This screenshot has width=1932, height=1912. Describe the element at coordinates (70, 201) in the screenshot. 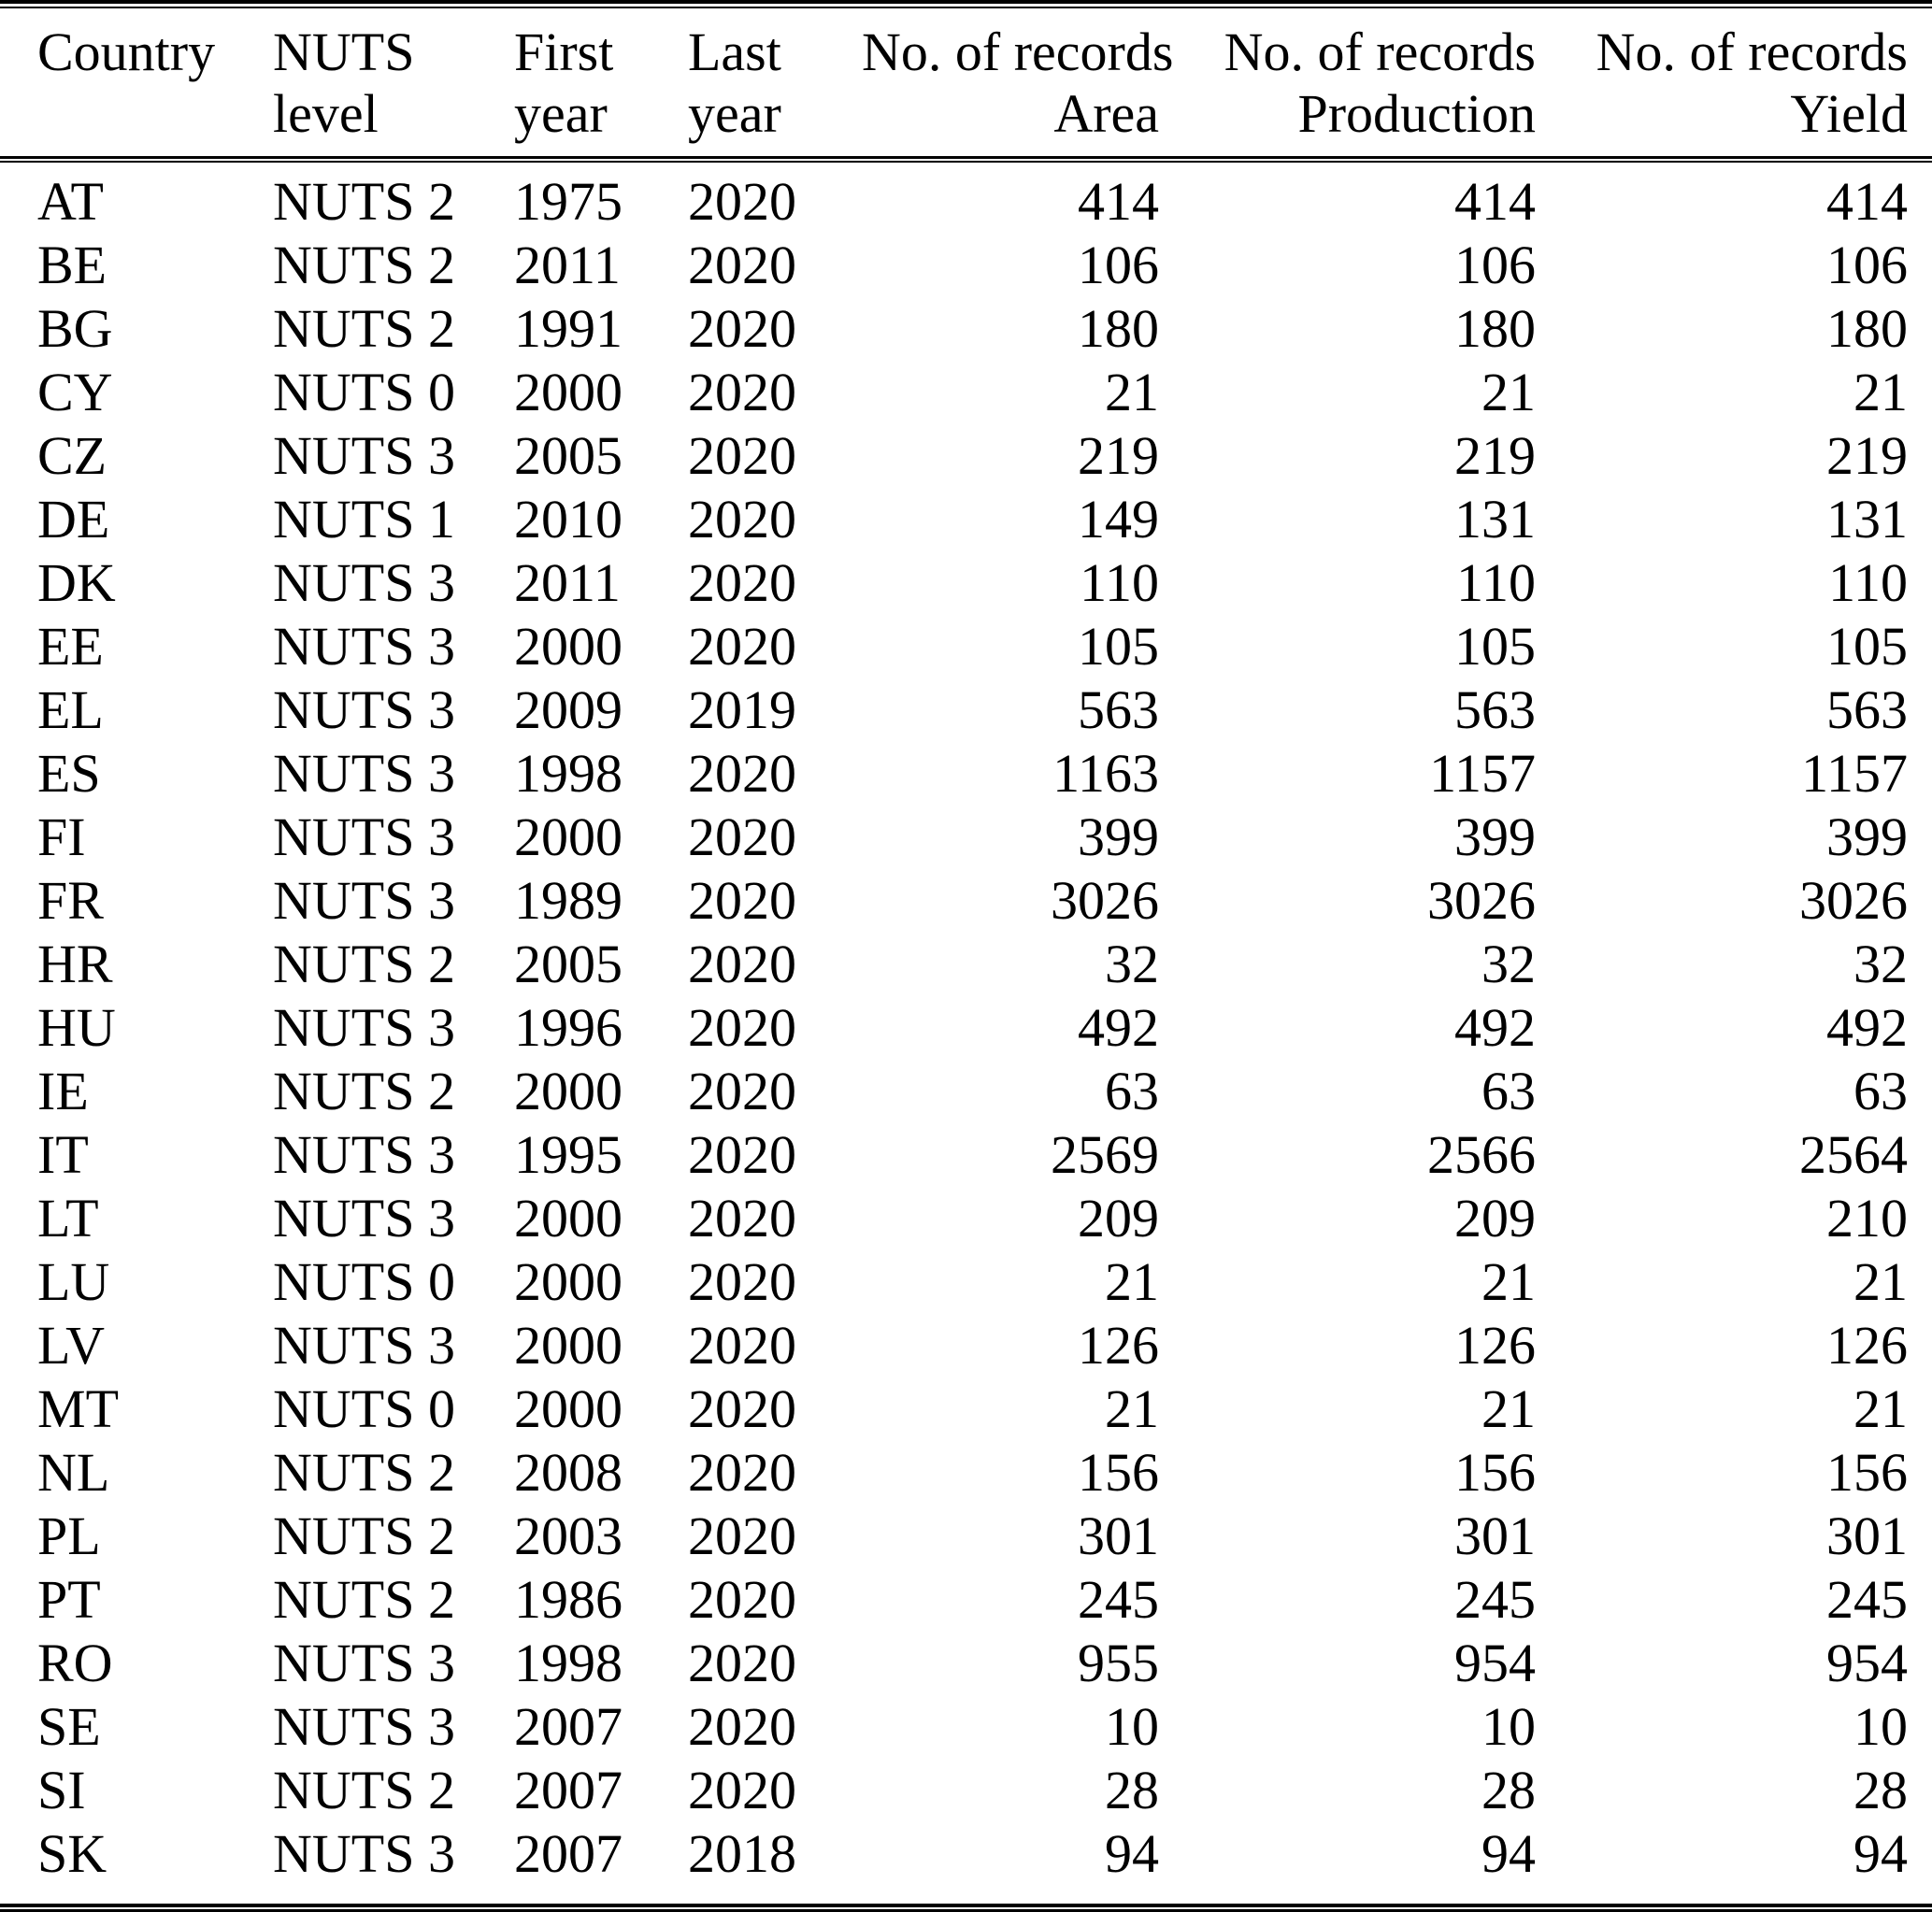

I see `table-cell-country: AT` at that location.